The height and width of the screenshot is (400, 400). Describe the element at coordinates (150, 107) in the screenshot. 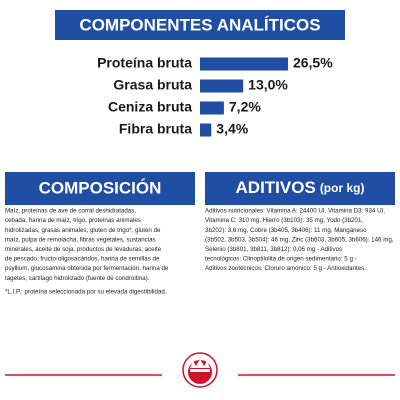

I see `category-label: Ceniza bruta` at that location.